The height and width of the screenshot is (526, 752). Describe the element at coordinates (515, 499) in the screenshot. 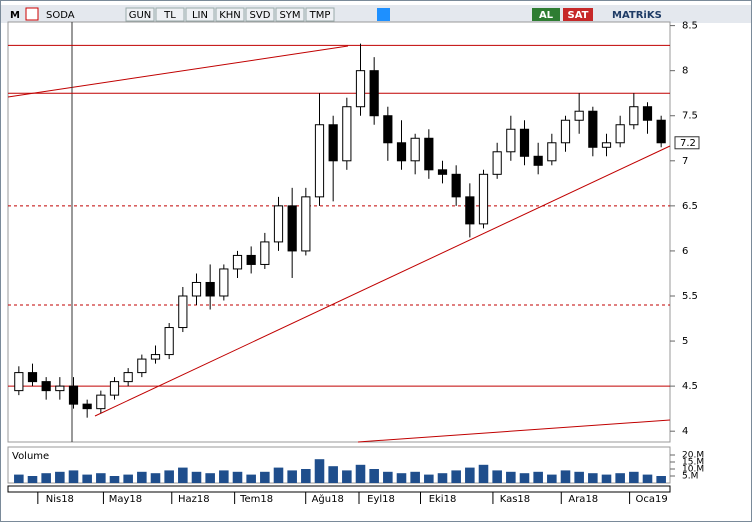

I see `x-tick-label: Kas18` at that location.